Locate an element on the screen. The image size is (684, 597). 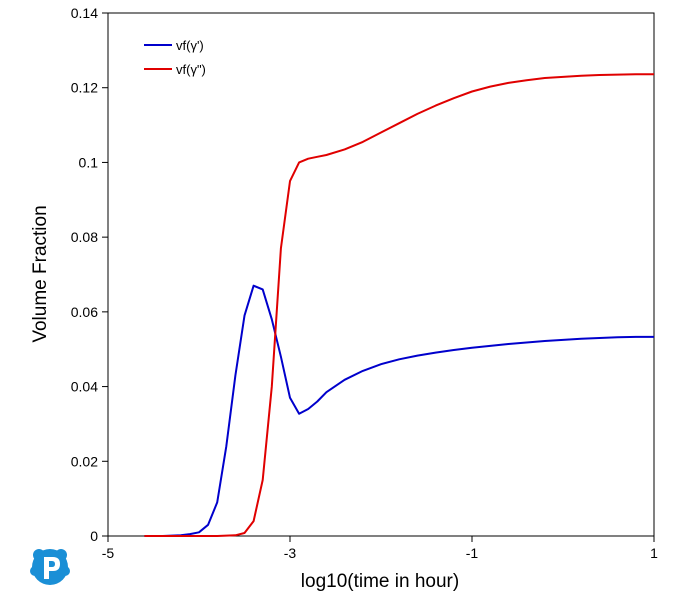
legend-label-gamma-double-prime: vf(γ") is located at coordinates (191, 69).